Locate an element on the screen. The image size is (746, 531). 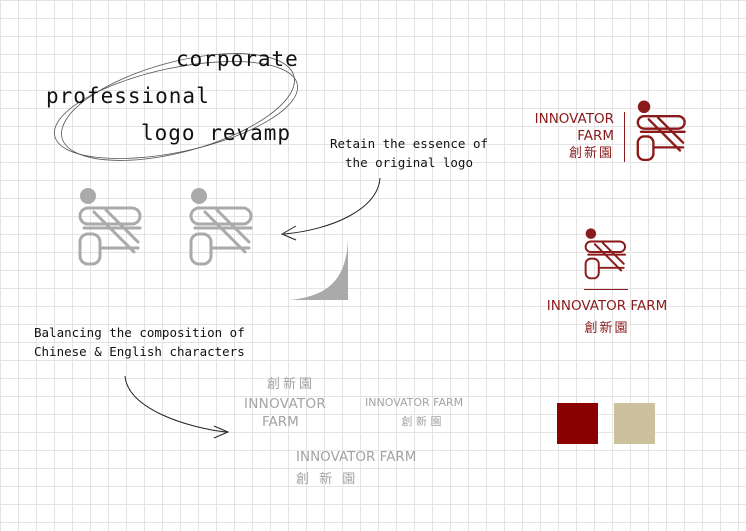
study-b-english: INNOVATOR FARM is located at coordinates (414, 402).